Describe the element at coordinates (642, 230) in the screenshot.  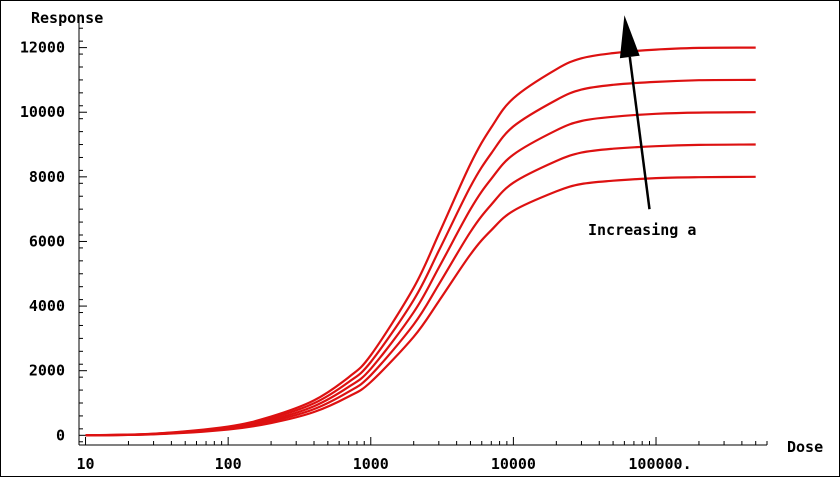
I see `annotation-increasing-a: Increasing a` at that location.